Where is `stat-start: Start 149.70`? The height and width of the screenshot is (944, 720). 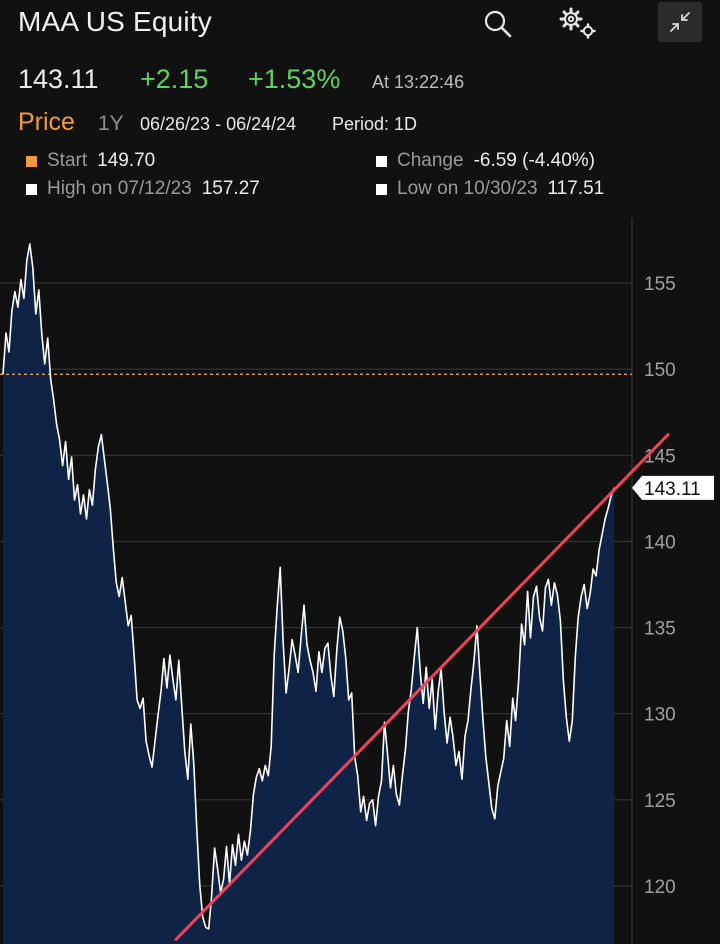
stat-start: Start 149.70 is located at coordinates (90, 161).